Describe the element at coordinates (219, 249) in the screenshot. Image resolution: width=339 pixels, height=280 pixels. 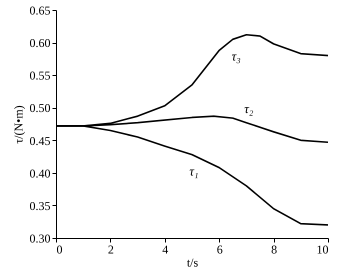
I see `x-tick-label: 6` at that location.